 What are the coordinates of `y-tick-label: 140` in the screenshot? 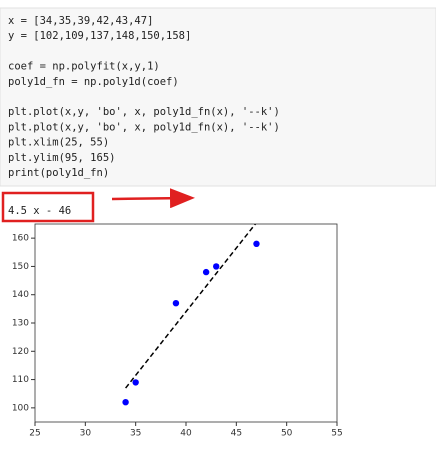 It's located at (20, 295).